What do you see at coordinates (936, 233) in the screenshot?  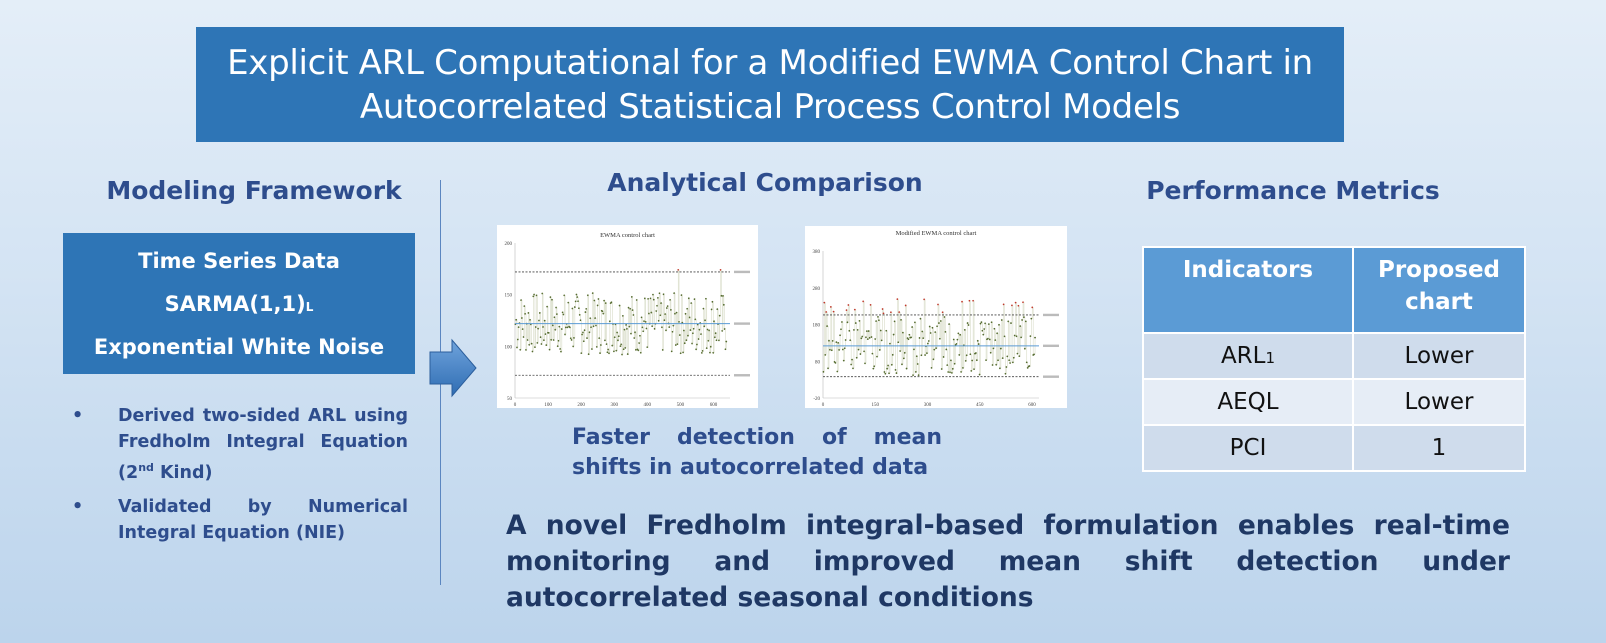 I see `chart-title: Modified EWMA control chart` at bounding box center [936, 233].